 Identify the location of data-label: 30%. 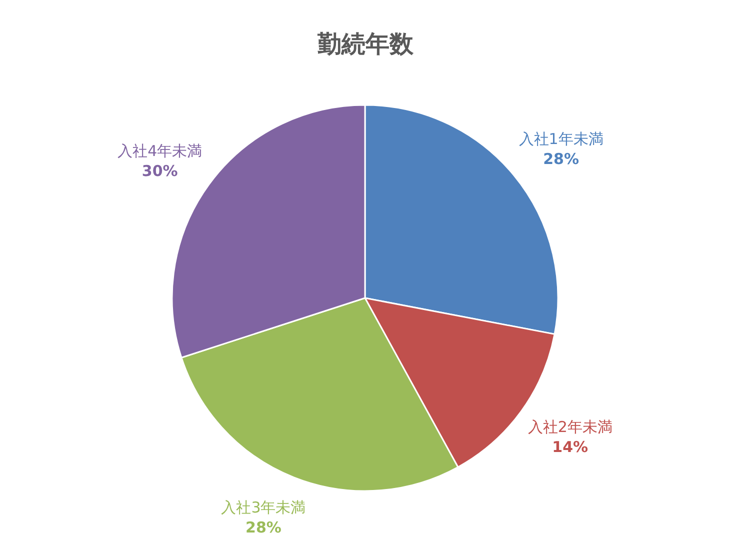
(160, 171).